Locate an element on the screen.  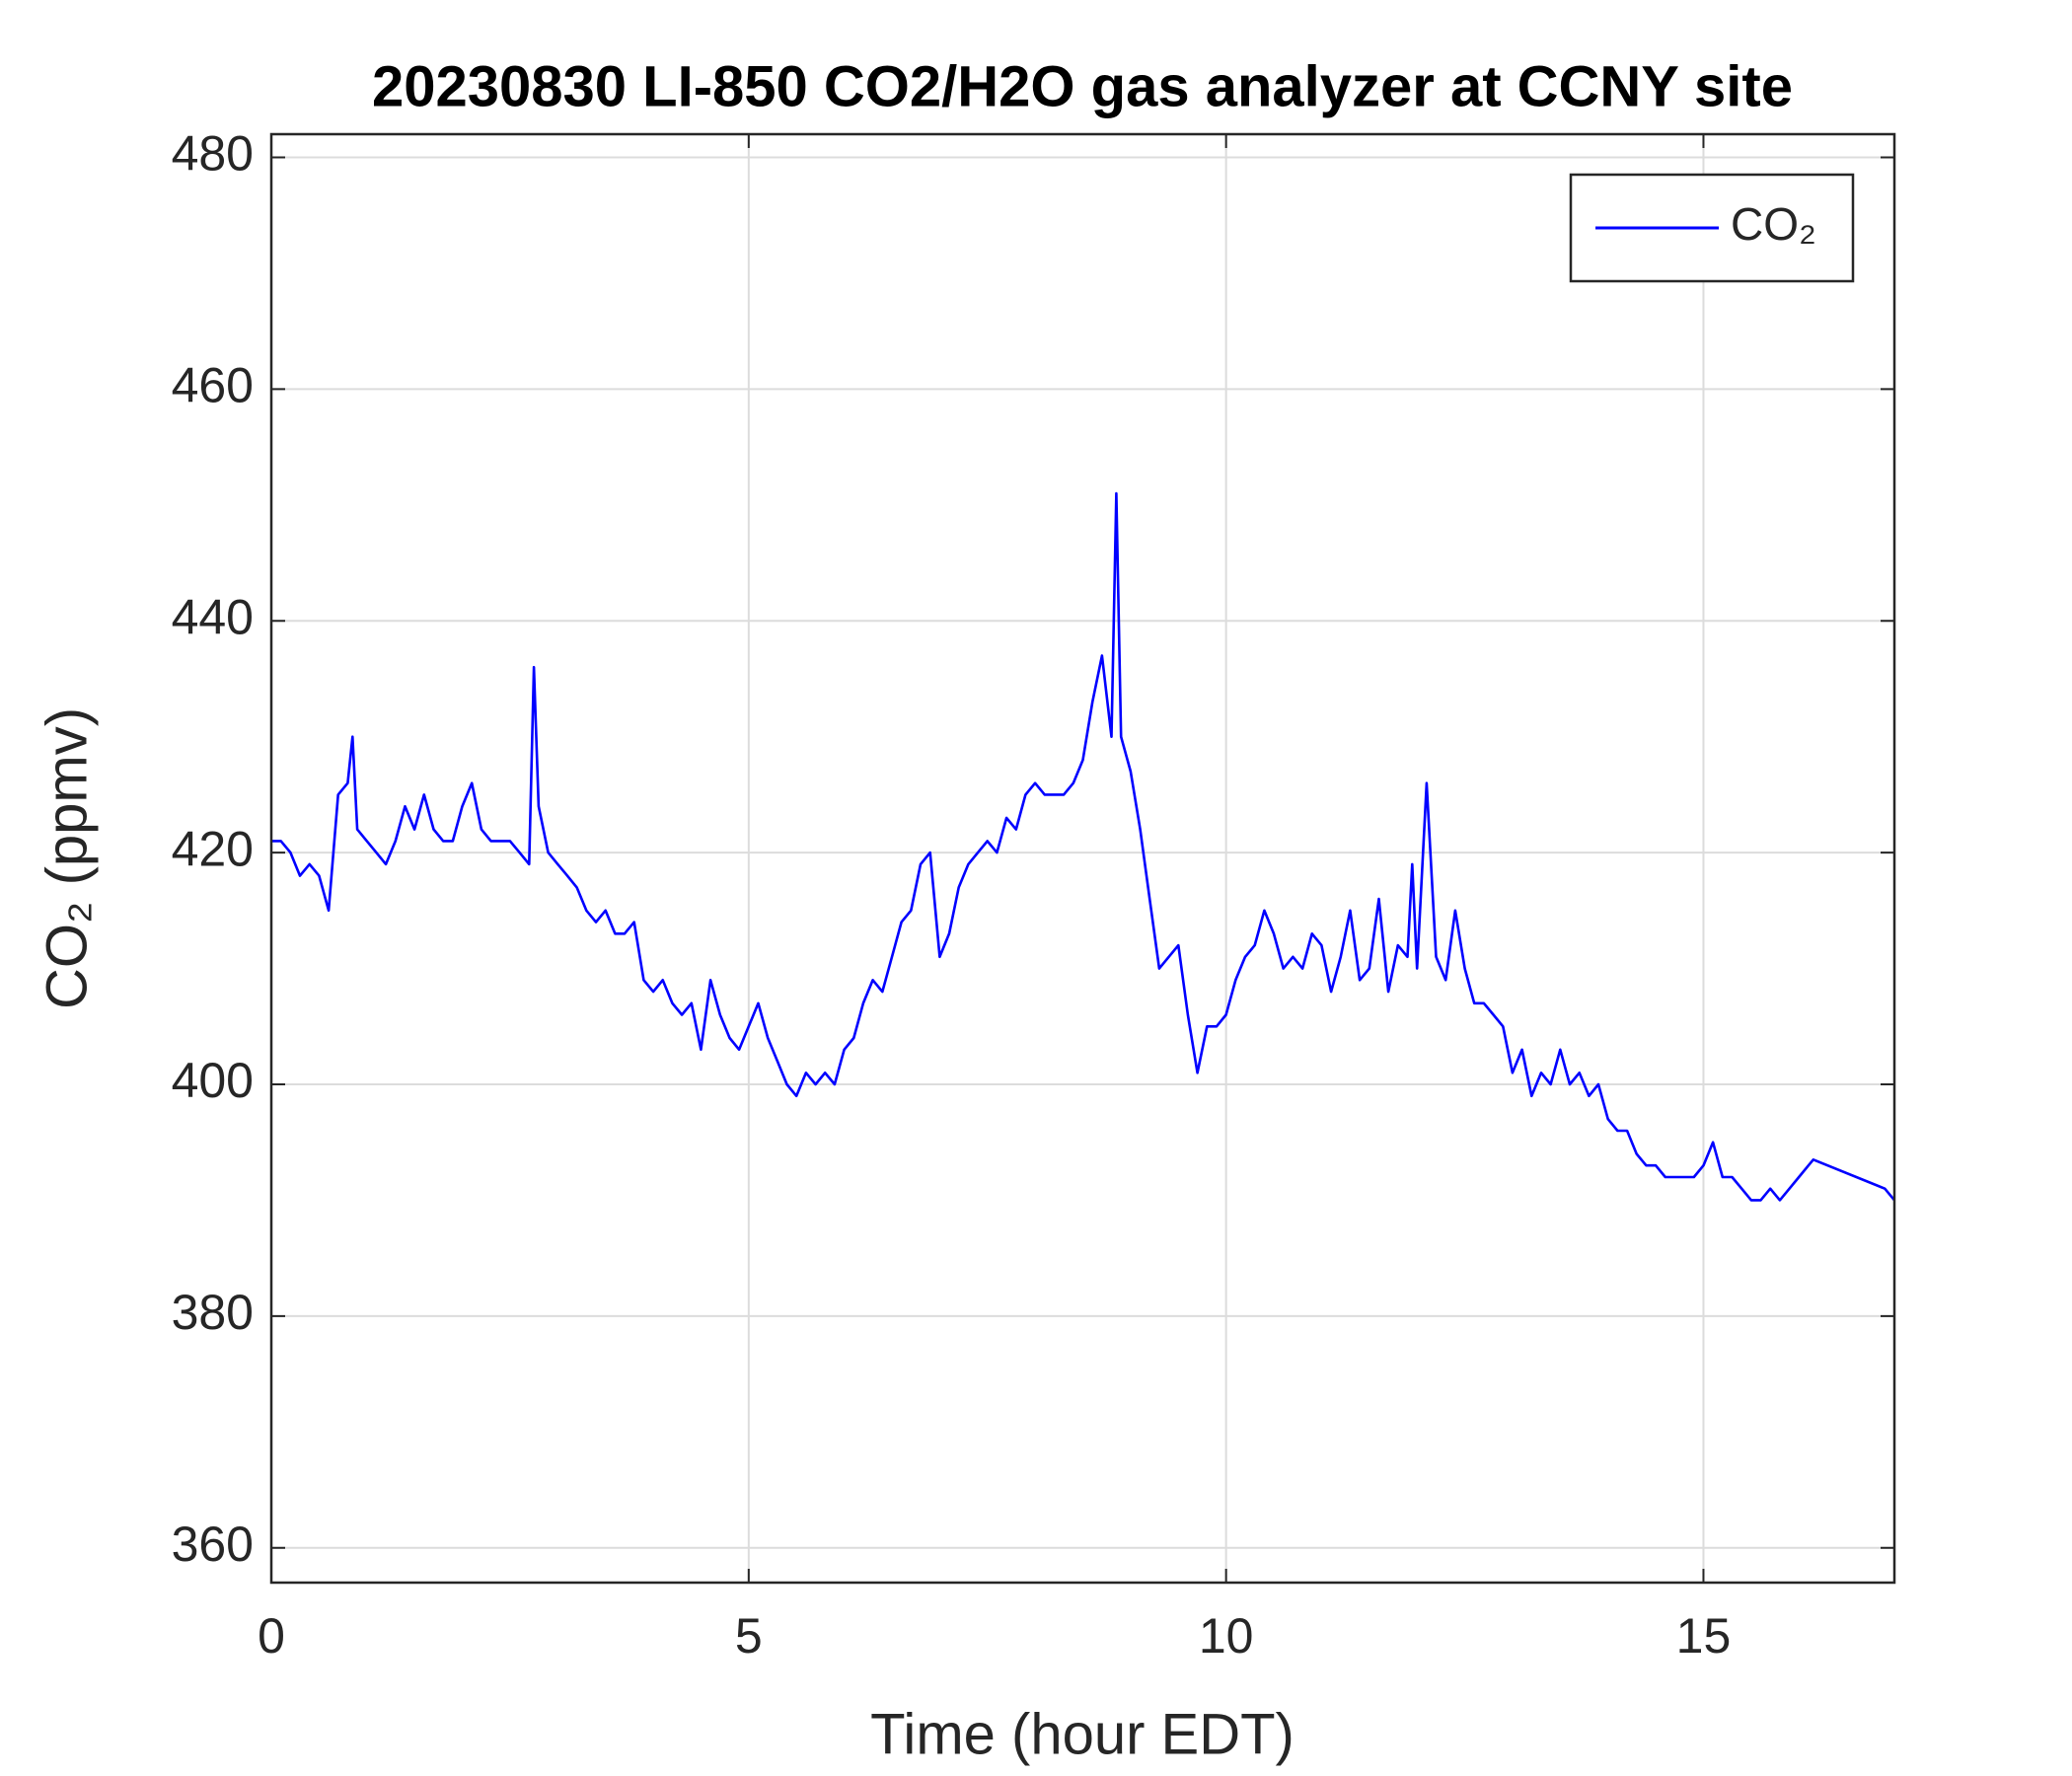
y-tick-label: 440 is located at coordinates (213, 617).